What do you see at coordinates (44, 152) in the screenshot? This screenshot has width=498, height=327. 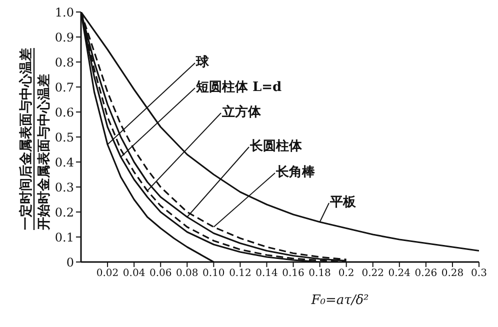 I see `text: 开始时金属表面与中心温差` at bounding box center [44, 152].